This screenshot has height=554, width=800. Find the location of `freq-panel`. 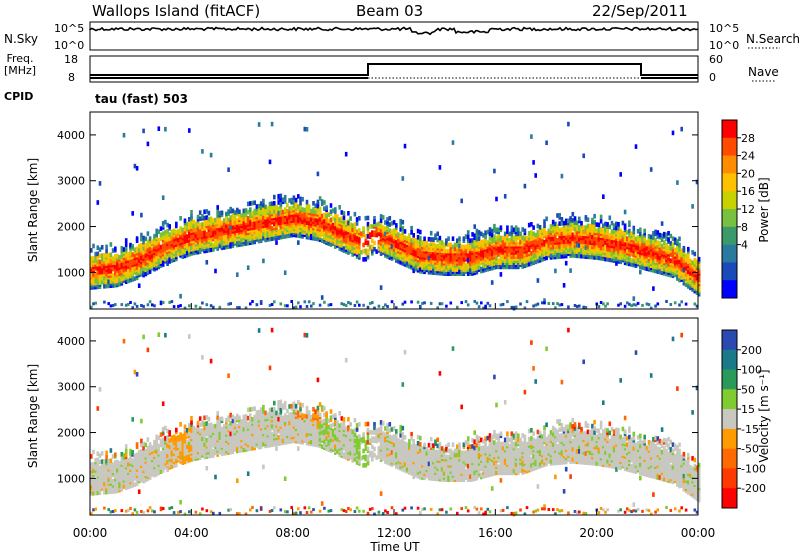

freq-panel is located at coordinates (432, 69).